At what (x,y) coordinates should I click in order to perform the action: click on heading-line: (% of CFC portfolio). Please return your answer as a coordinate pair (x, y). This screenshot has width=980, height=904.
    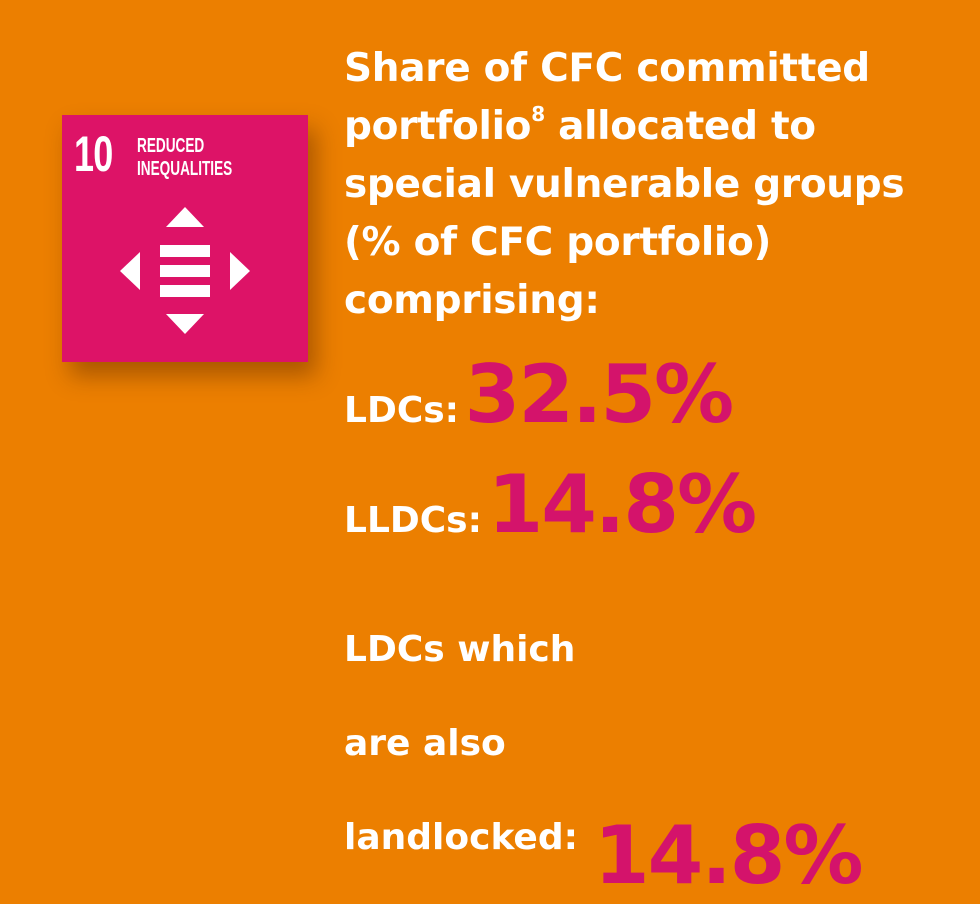
    Looking at the image, I should click on (557, 242).